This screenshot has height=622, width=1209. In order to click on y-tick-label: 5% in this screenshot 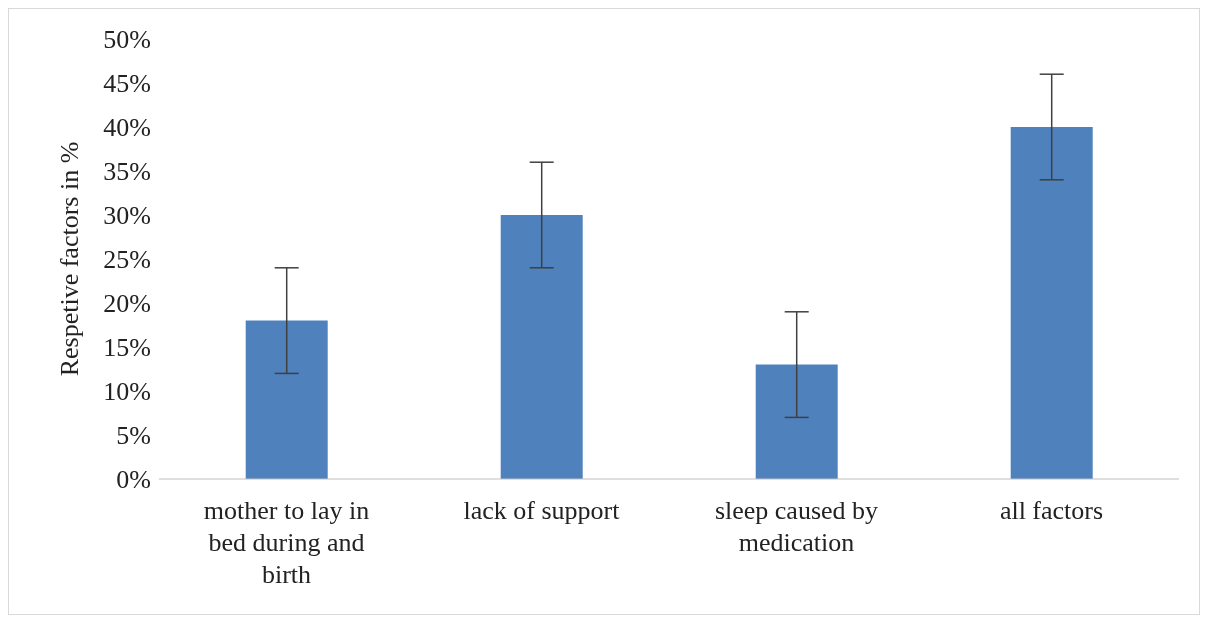, I will do `click(133, 436)`.